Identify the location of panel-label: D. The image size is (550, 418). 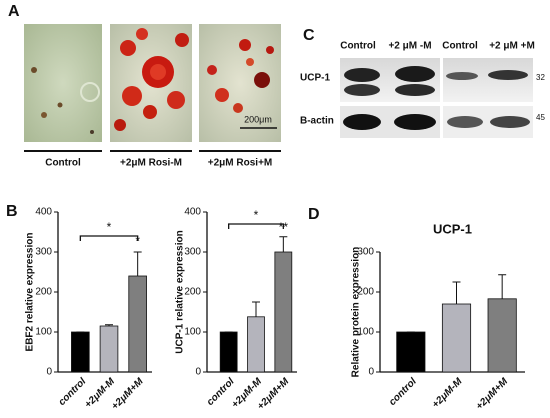
(314, 214).